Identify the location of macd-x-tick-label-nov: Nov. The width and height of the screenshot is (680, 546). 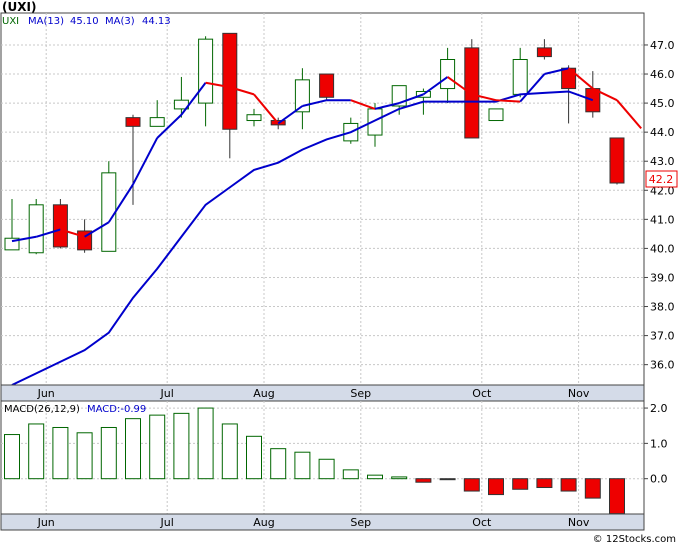
(579, 522).